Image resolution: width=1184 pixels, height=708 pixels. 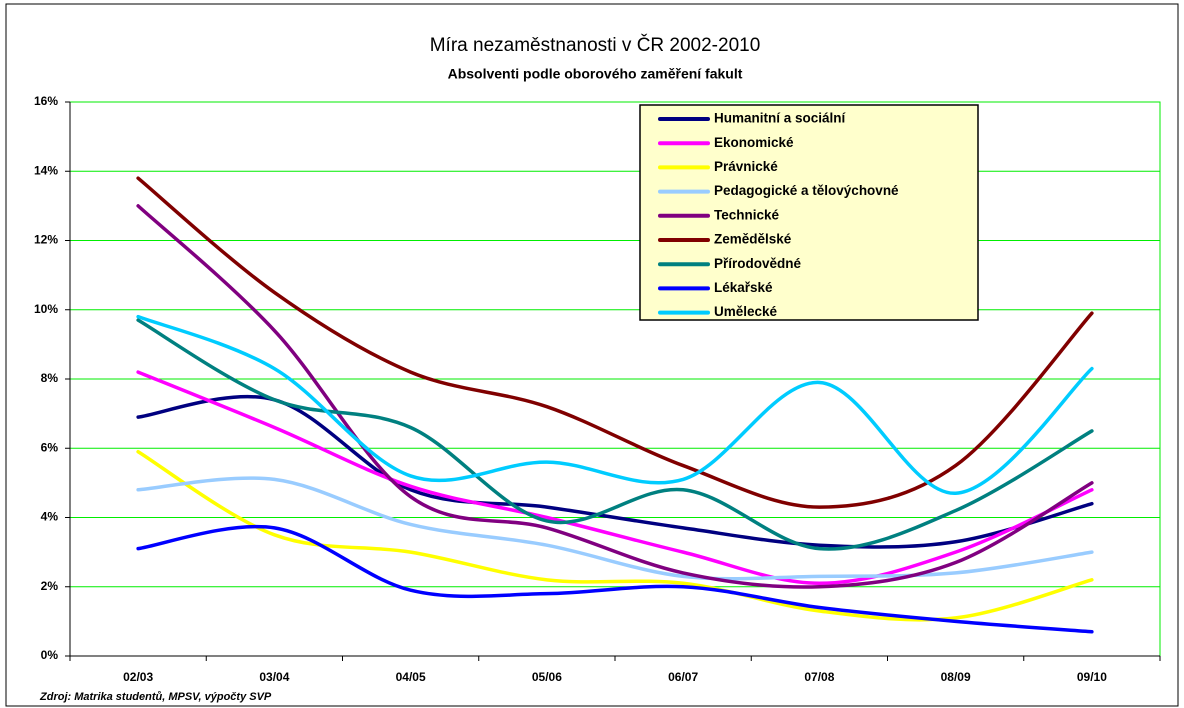 What do you see at coordinates (754, 142) in the screenshot?
I see `legend-label: Ekonomické` at bounding box center [754, 142].